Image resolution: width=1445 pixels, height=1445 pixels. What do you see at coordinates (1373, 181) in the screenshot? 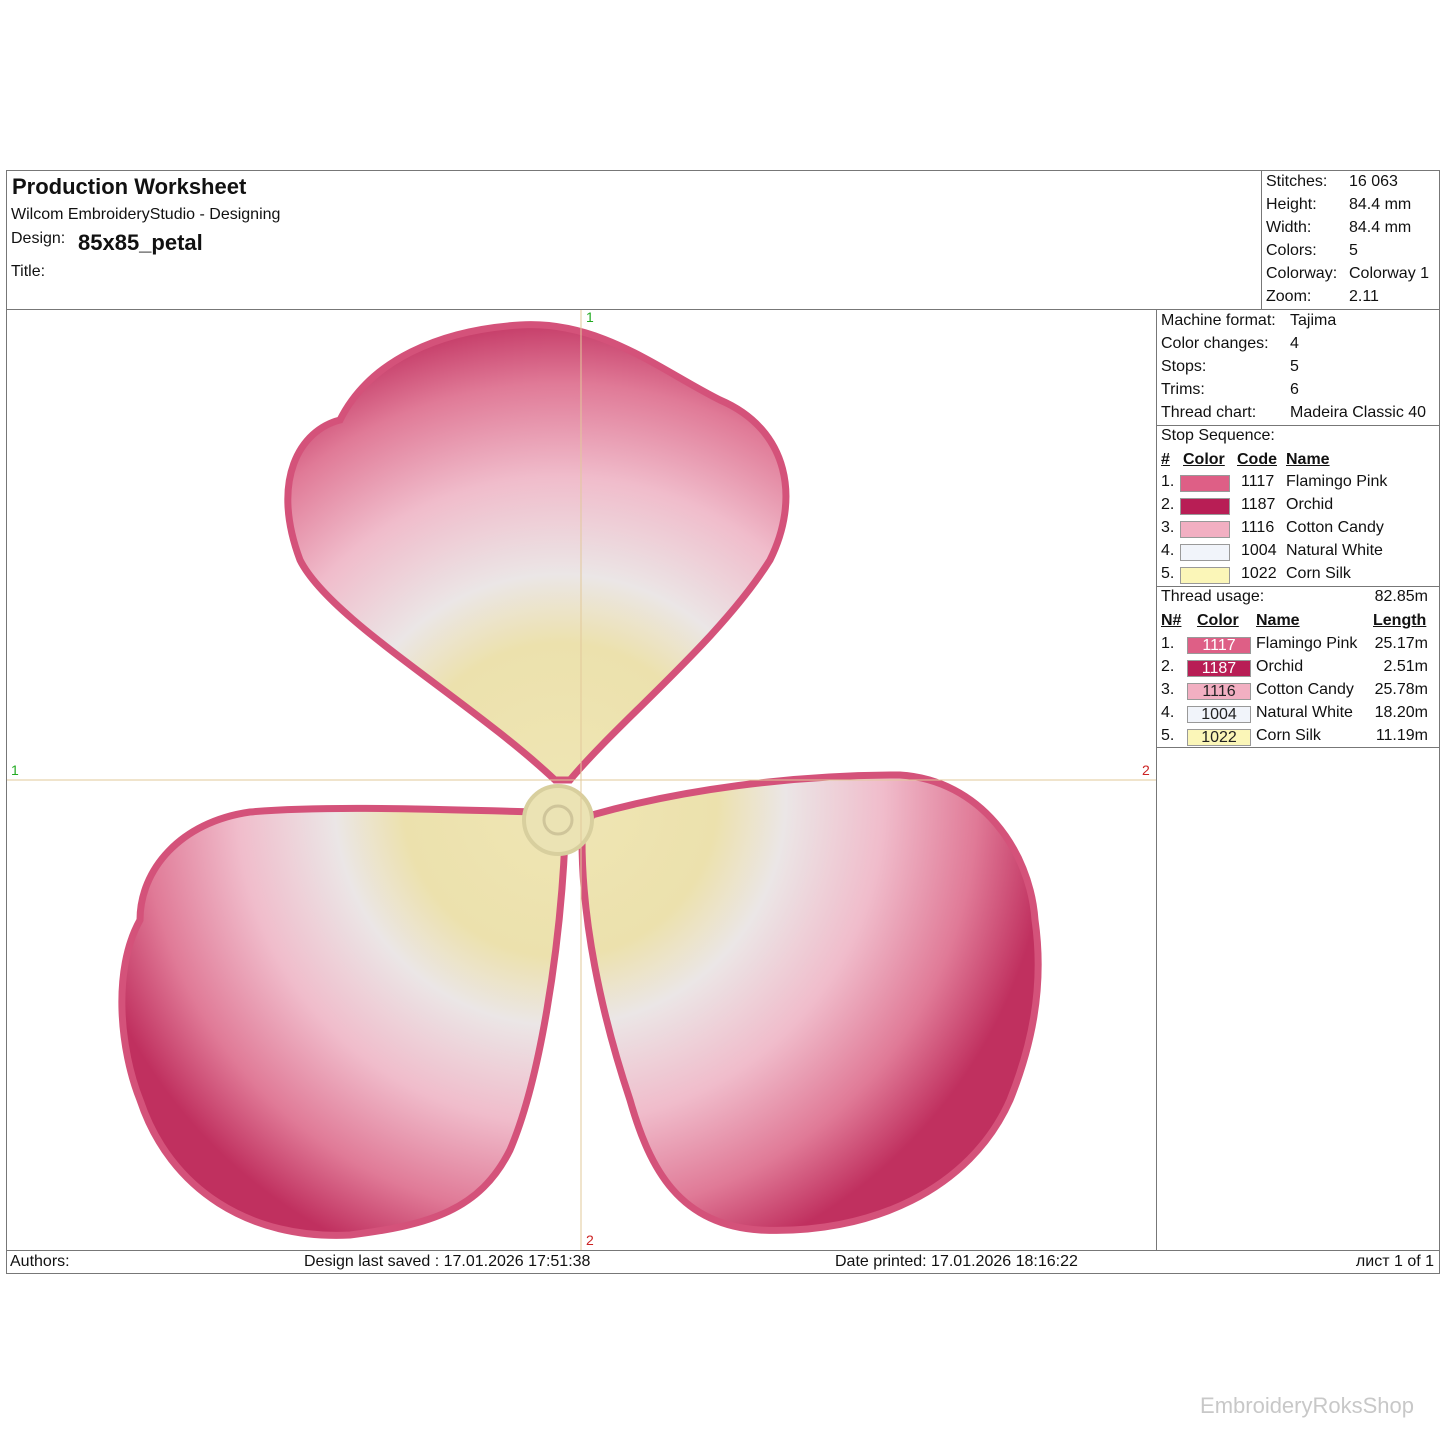
I see `summary-value: 16 063` at bounding box center [1373, 181].